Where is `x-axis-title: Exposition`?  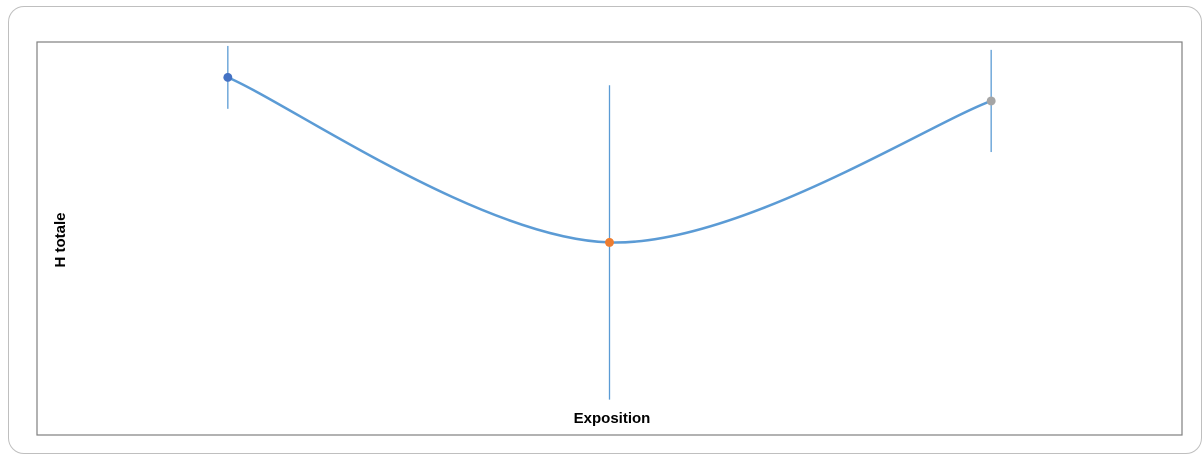
x-axis-title: Exposition is located at coordinates (612, 418).